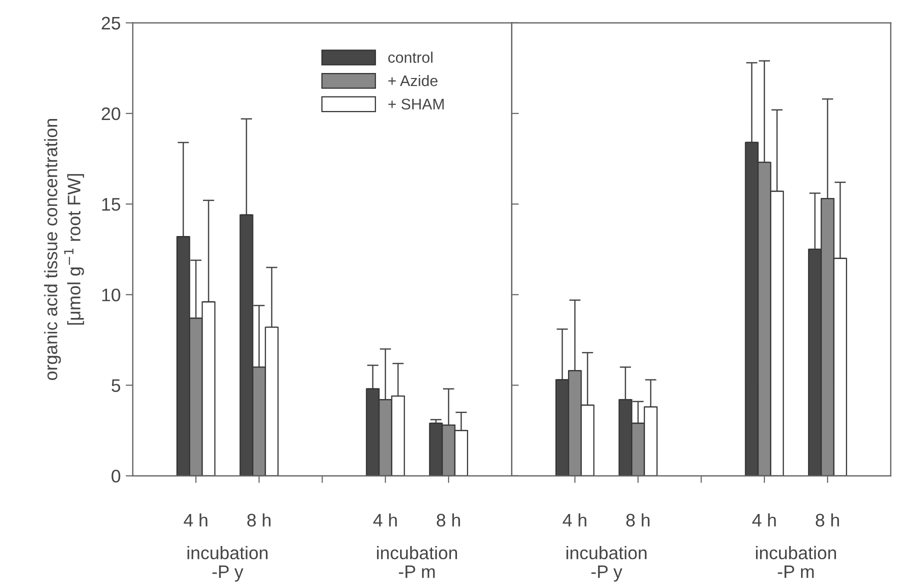  I want to click on y-tick-label: 10, so click(111, 295).